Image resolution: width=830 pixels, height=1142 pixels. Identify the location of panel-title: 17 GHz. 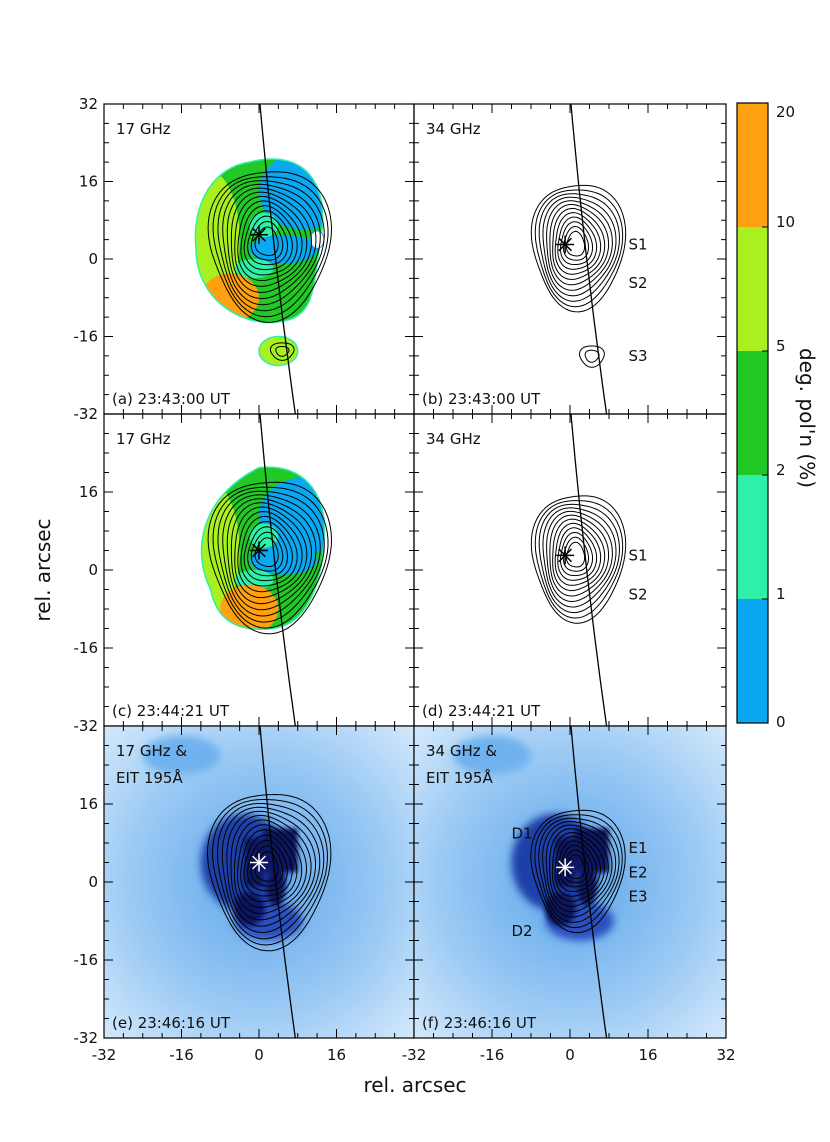
(143, 129).